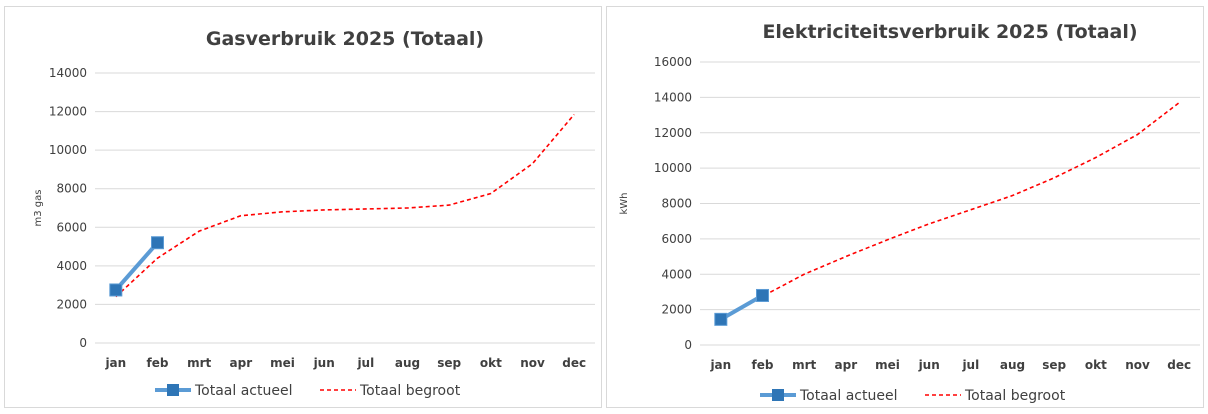 This screenshot has height=414, width=1208. What do you see at coordinates (38, 208) in the screenshot?
I see `y-axis-label: m3 gas` at bounding box center [38, 208].